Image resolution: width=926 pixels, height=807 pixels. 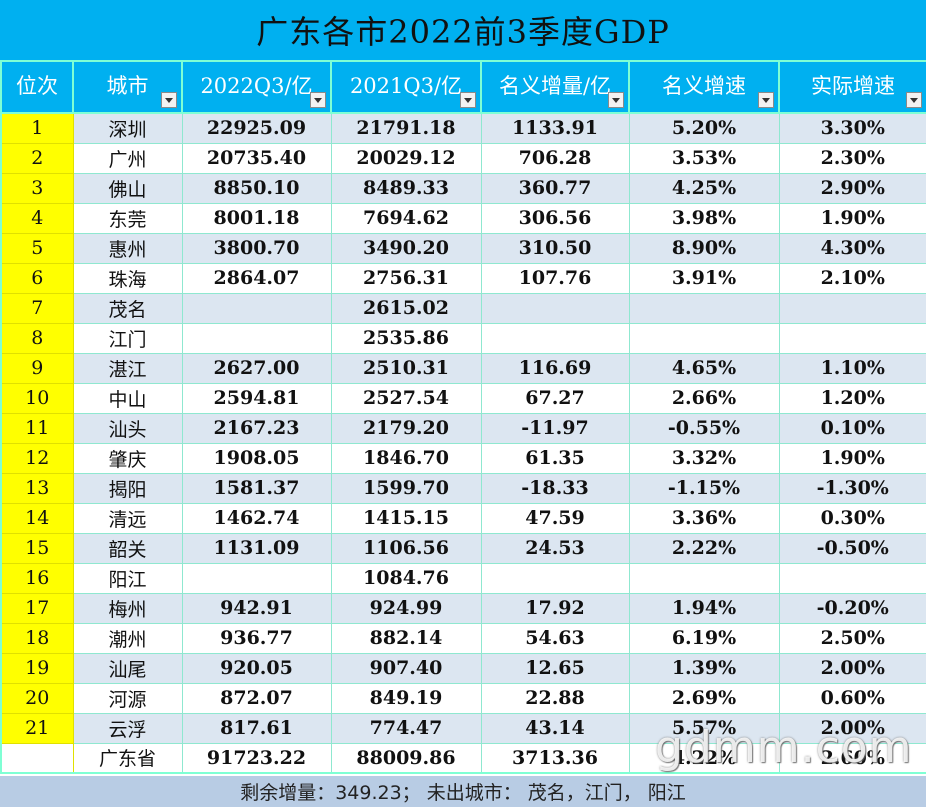 I want to click on nominal-growth-cell: 2.69%, so click(x=704, y=698).